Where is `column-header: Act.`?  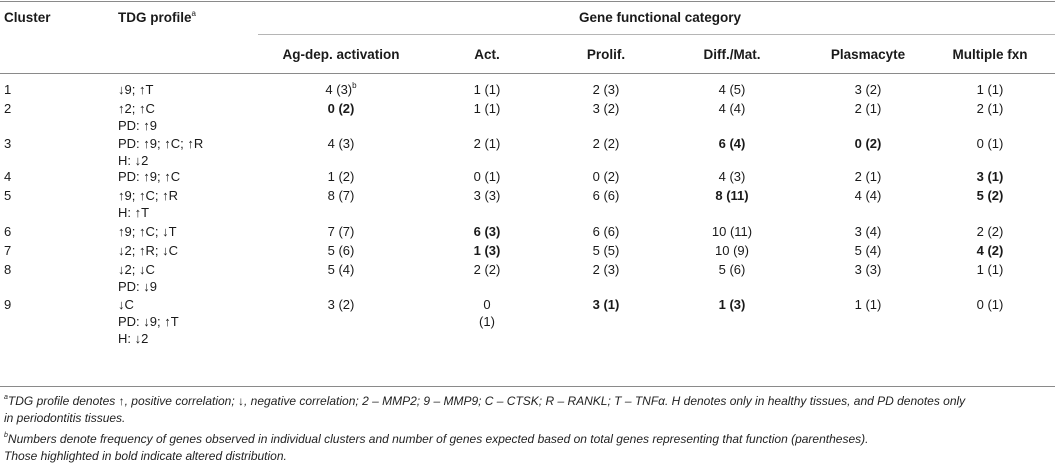 column-header: Act. is located at coordinates (487, 54).